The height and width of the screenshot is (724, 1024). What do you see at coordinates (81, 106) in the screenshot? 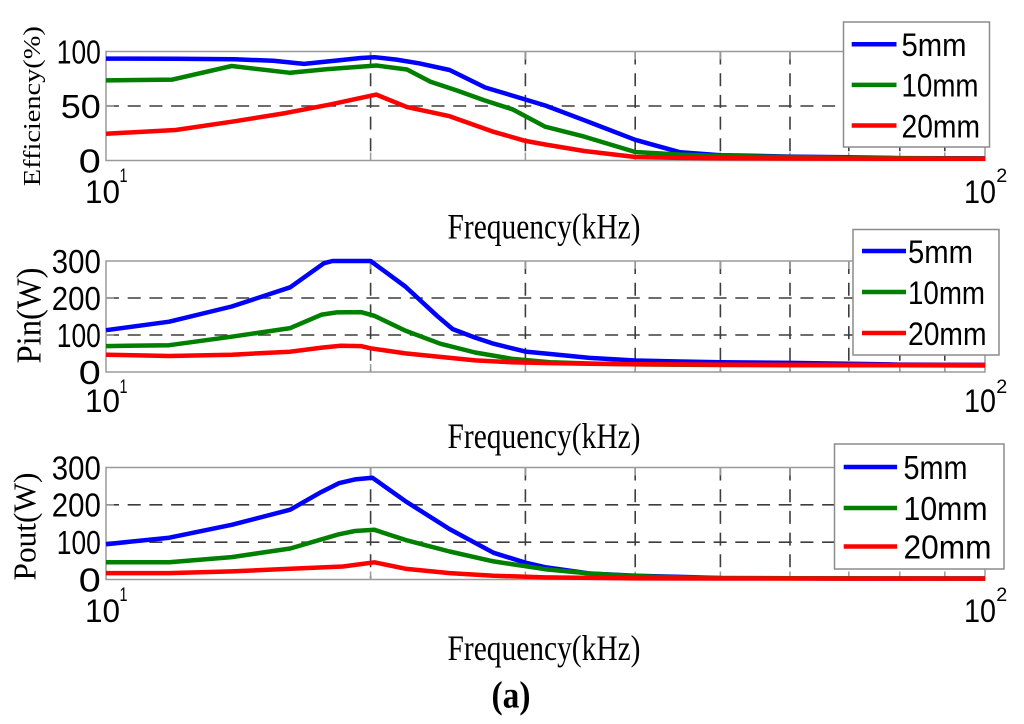
I see `svg-text: 50` at bounding box center [81, 106].